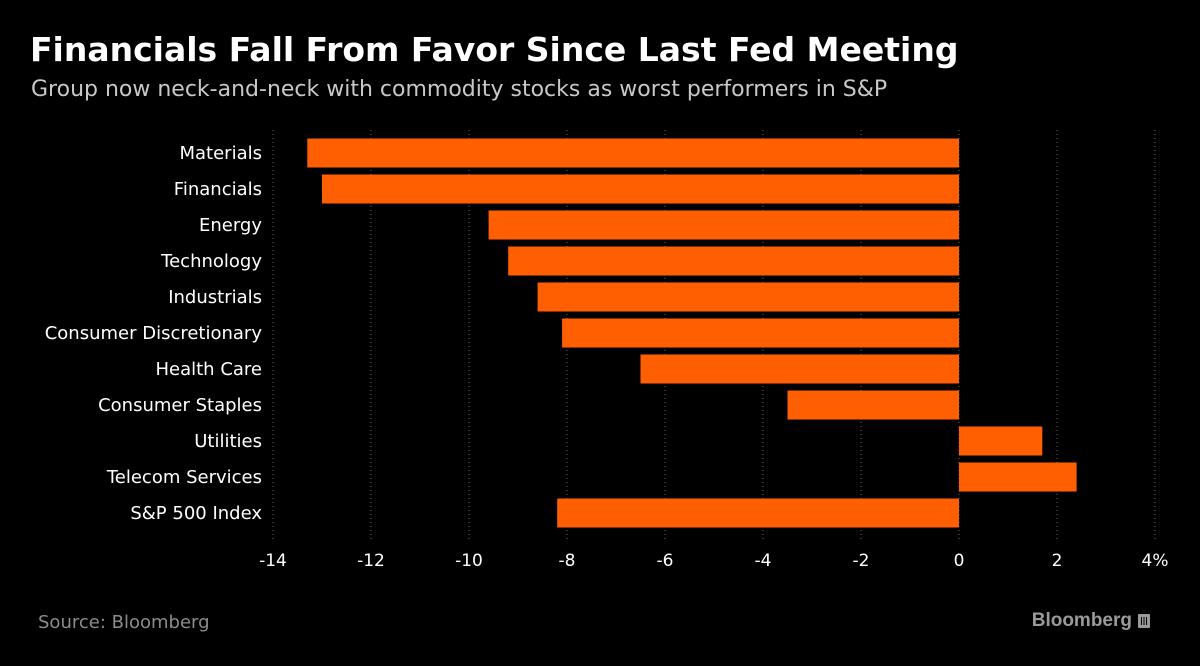 This screenshot has width=1200, height=666. I want to click on category-label: Consumer Discretionary, so click(154, 333).